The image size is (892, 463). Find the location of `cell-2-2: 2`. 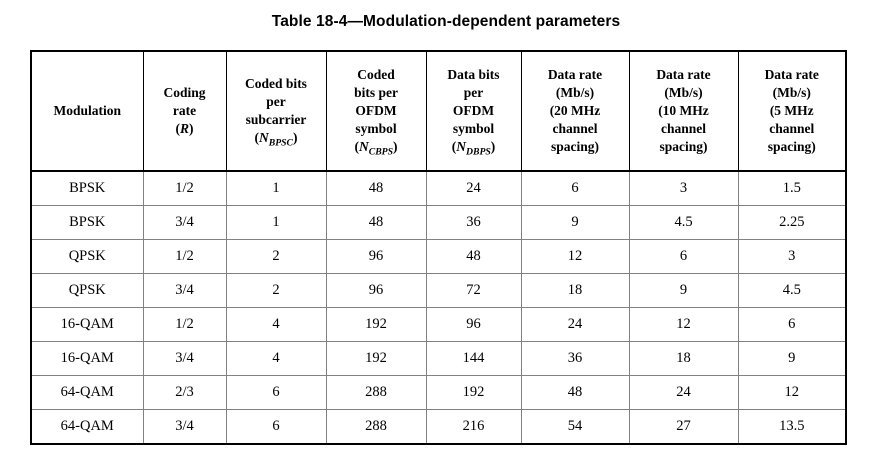

cell-2-2: 2 is located at coordinates (276, 256).